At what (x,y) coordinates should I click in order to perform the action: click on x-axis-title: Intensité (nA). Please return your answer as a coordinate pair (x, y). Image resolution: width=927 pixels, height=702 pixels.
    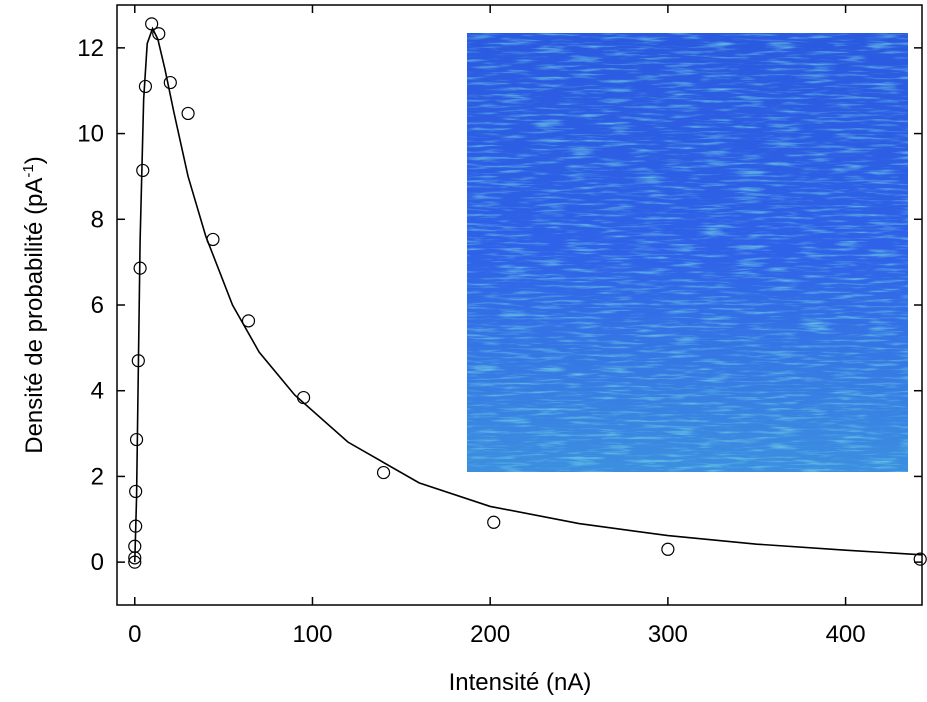
    Looking at the image, I should click on (520, 682).